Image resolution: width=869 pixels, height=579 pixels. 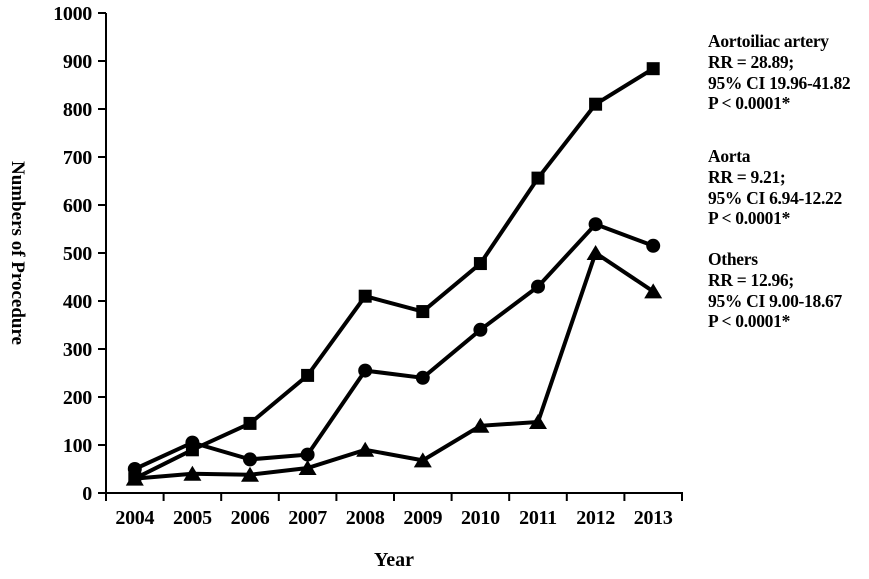 I want to click on series-label: Others, so click(x=733, y=259).